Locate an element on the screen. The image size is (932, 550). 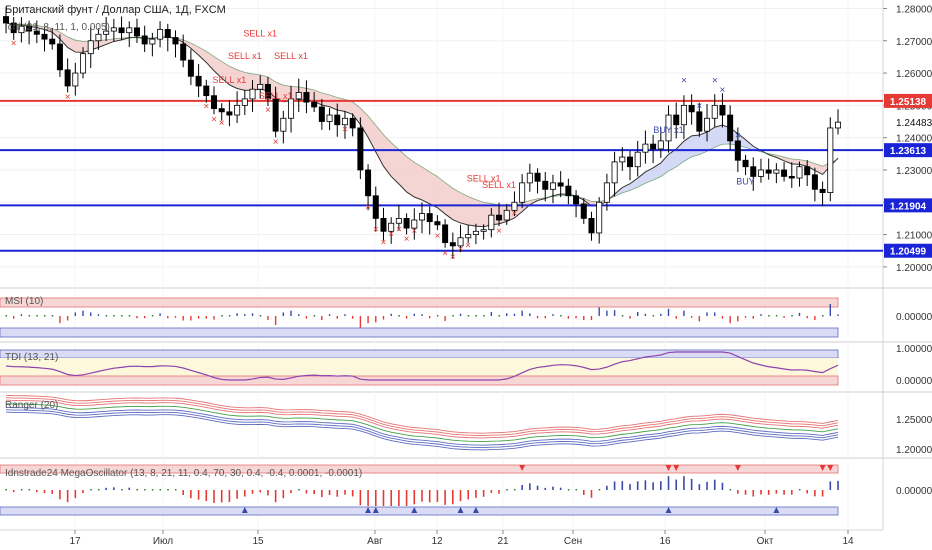
level-price-label: 1.21904 is located at coordinates (908, 206).